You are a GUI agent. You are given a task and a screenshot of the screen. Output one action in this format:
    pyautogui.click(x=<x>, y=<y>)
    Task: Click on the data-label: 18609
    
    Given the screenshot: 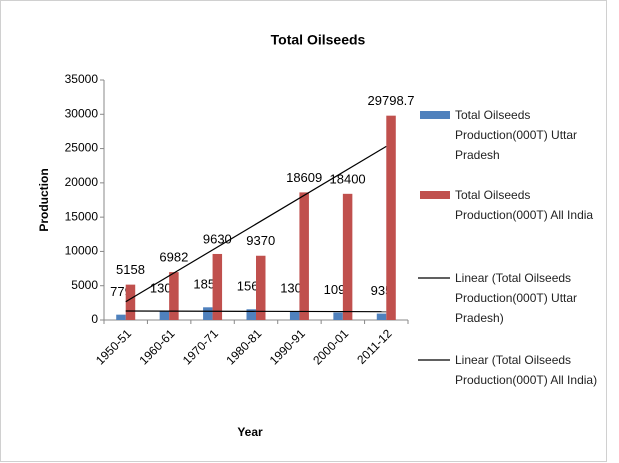 What is the action you would take?
    pyautogui.click(x=304, y=177)
    